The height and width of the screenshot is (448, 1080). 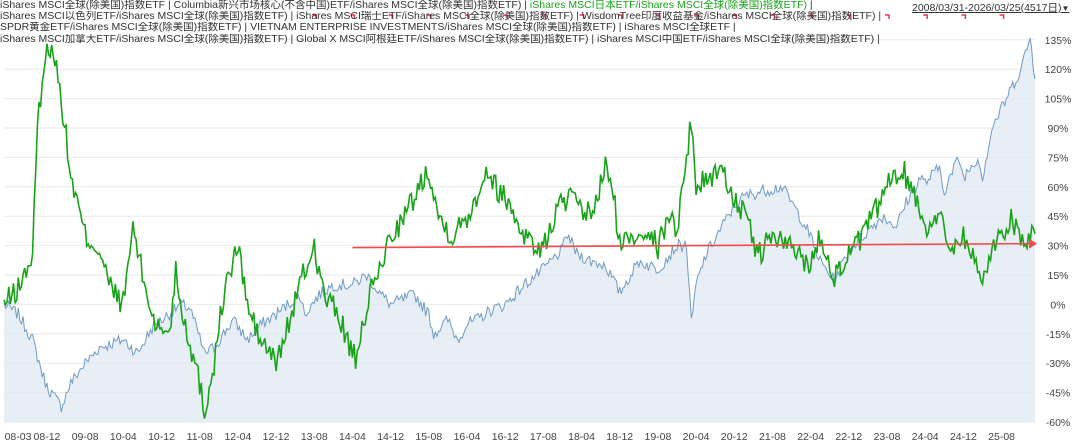 What do you see at coordinates (810, 437) in the screenshot?
I see `x-tick-label: 22-04` at bounding box center [810, 437].